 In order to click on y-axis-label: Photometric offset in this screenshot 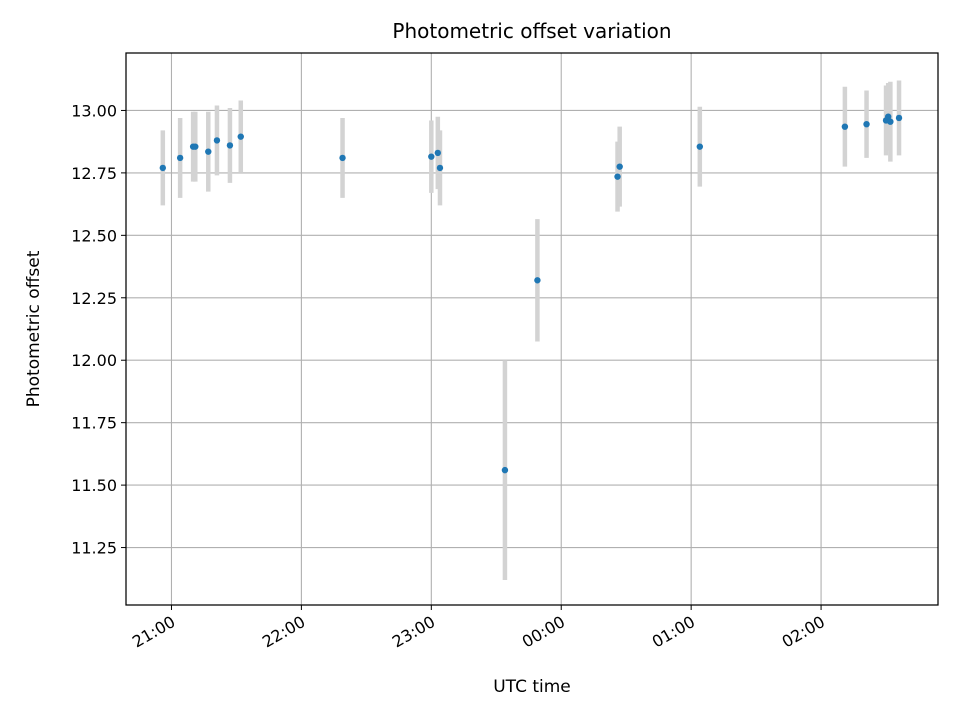, I will do `click(34, 328)`.